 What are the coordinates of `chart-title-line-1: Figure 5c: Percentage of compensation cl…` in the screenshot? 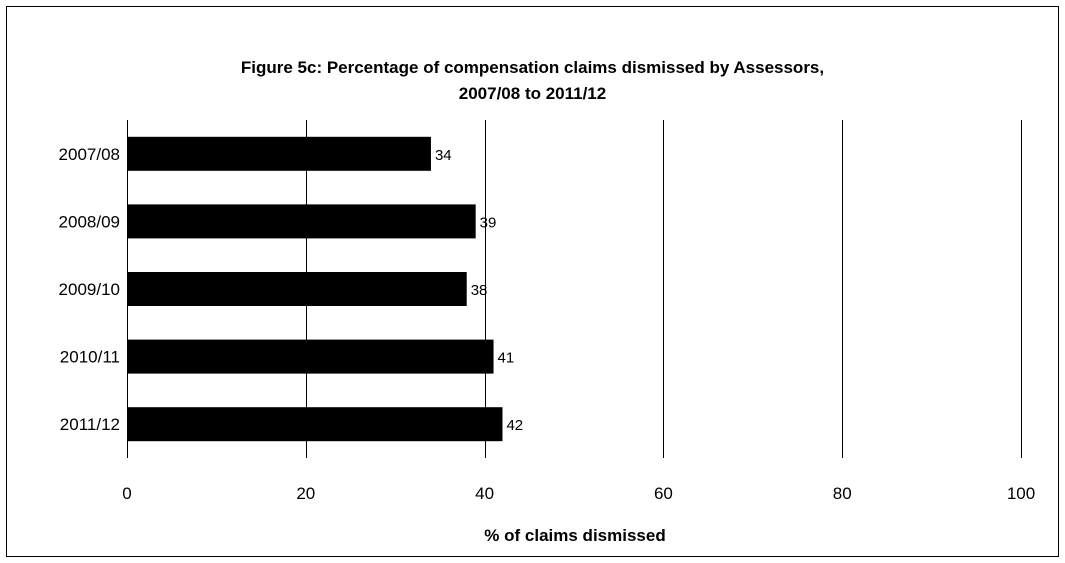 It's located at (532, 67).